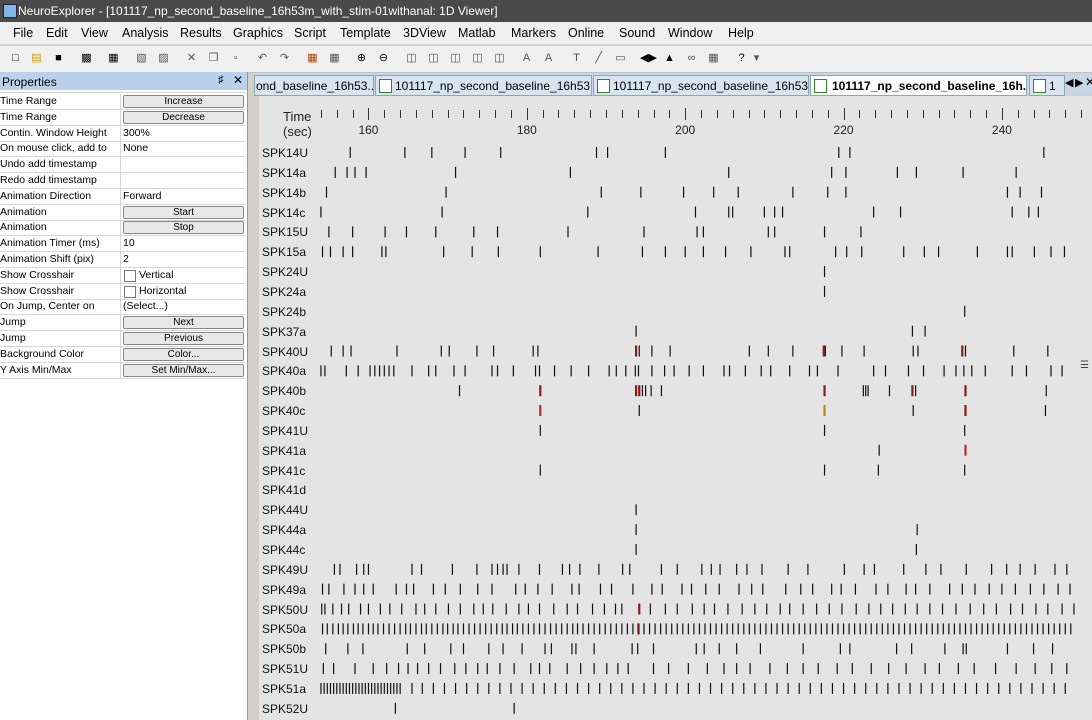  I want to click on menu-file: File, so click(23, 33).